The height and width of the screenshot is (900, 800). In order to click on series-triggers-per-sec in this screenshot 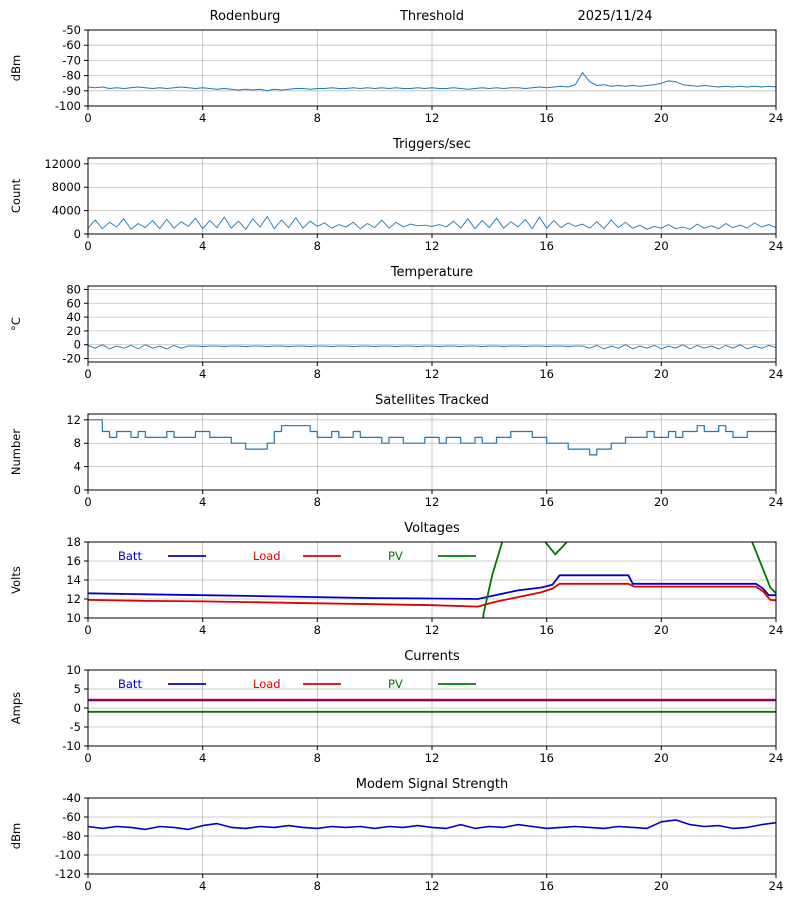, I will do `click(432, 223)`.